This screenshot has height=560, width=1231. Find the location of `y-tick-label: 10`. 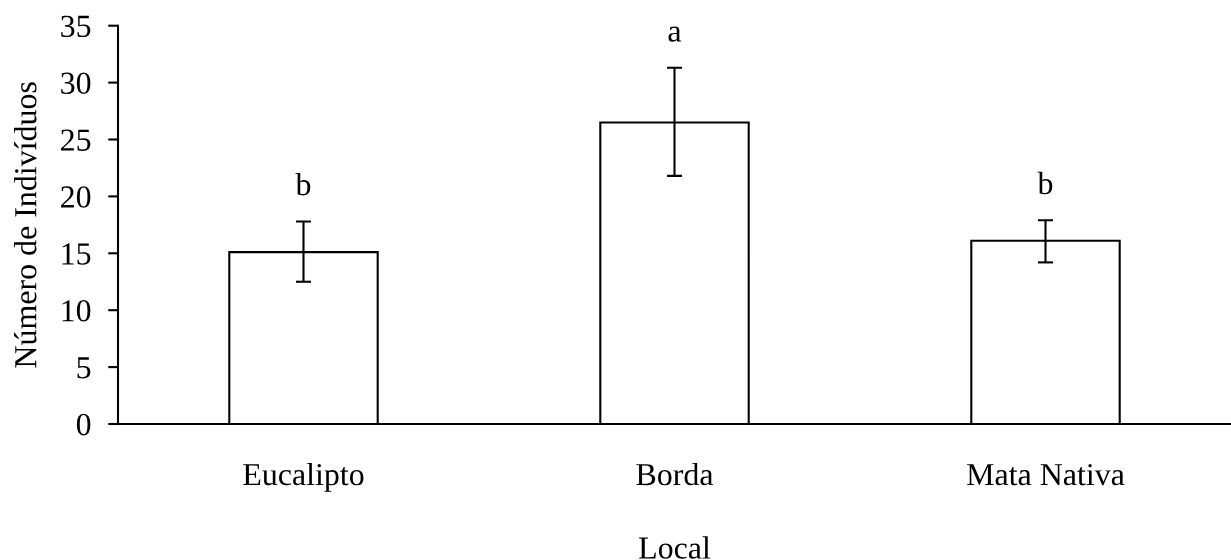

y-tick-label: 10 is located at coordinates (76, 311).